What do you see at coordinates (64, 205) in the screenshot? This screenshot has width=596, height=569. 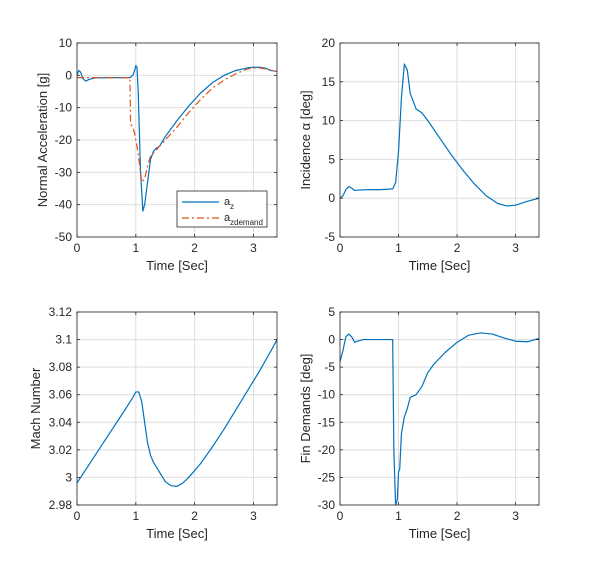 I see `chart-0-ytick-label-5: -40` at bounding box center [64, 205].